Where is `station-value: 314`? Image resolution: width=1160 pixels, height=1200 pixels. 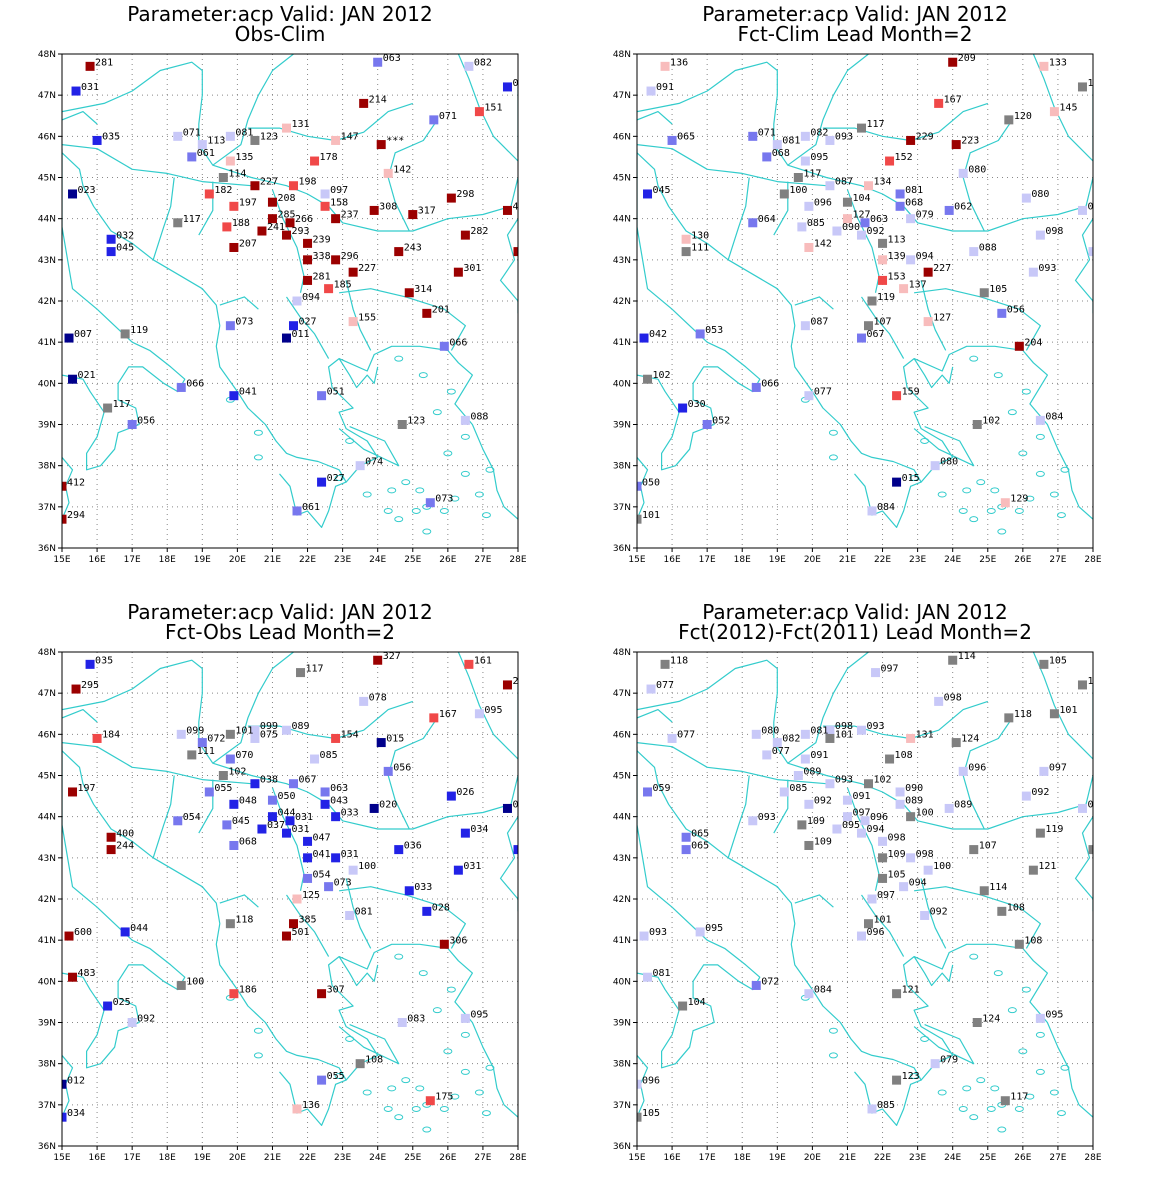
station-value: 314 is located at coordinates (423, 289).